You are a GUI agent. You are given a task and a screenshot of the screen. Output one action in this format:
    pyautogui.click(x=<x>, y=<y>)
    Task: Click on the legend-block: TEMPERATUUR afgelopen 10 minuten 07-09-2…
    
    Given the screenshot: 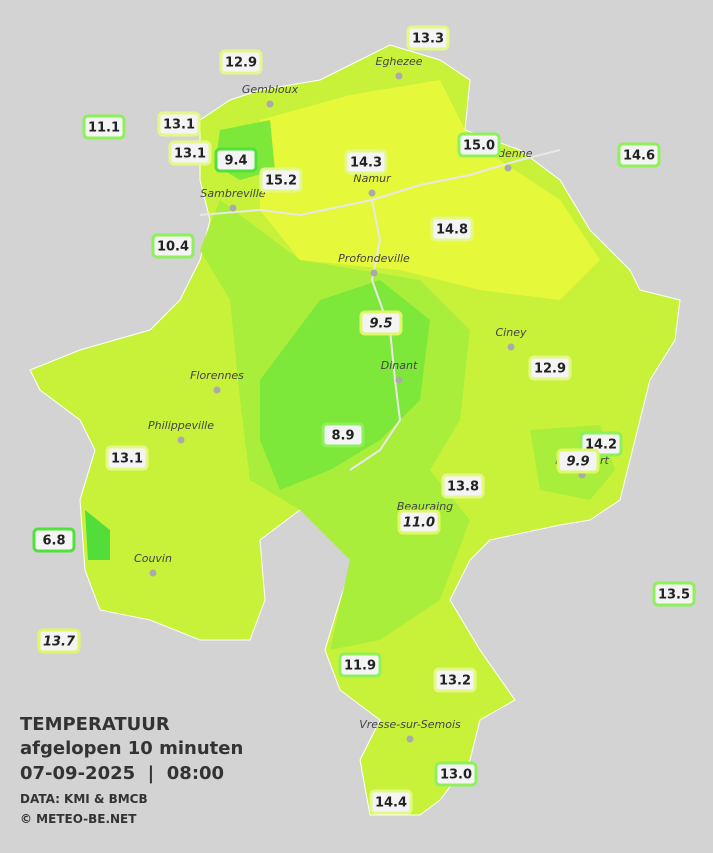 What is the action you would take?
    pyautogui.click(x=131, y=770)
    